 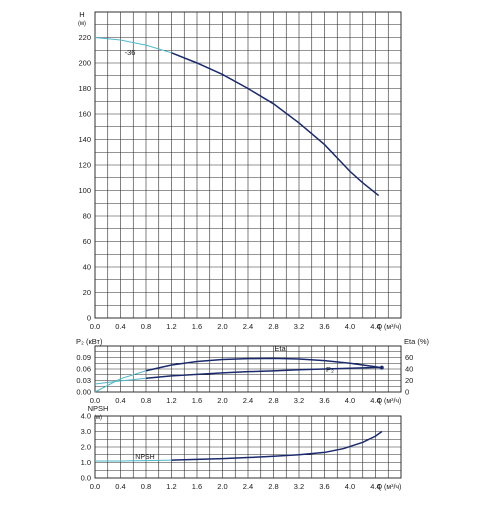 What do you see at coordinates (263, 372) in the screenshot?
I see `power-series-line` at bounding box center [263, 372].